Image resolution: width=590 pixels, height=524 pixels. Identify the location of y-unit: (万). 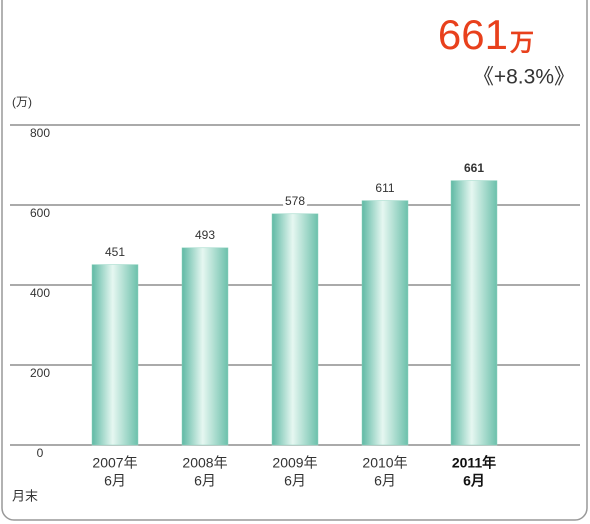
(22, 102).